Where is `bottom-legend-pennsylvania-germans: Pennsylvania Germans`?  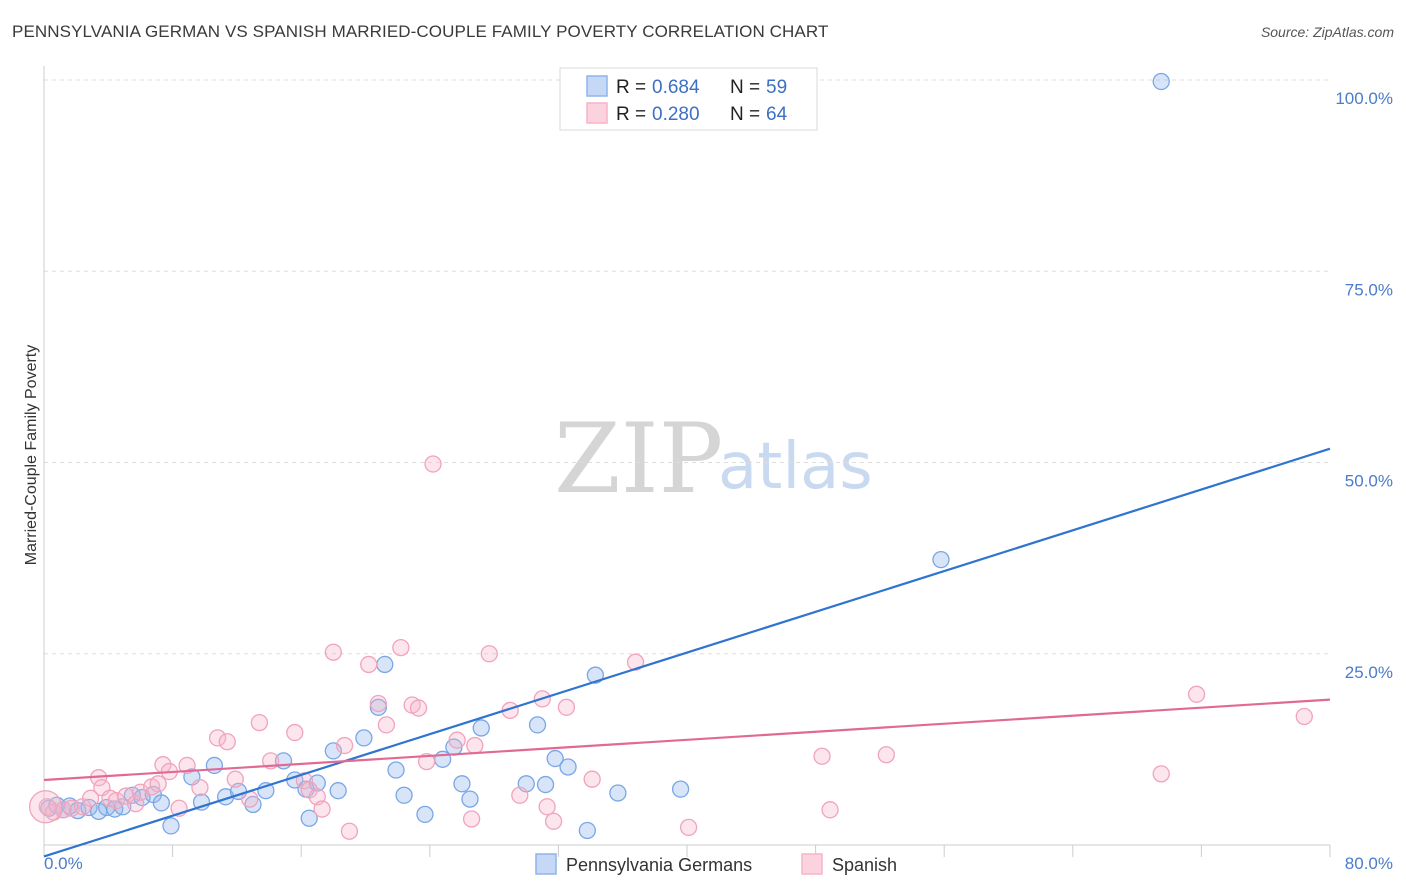
bottom-legend-pennsylvania-germans: Pennsylvania Germans is located at coordinates (659, 865).